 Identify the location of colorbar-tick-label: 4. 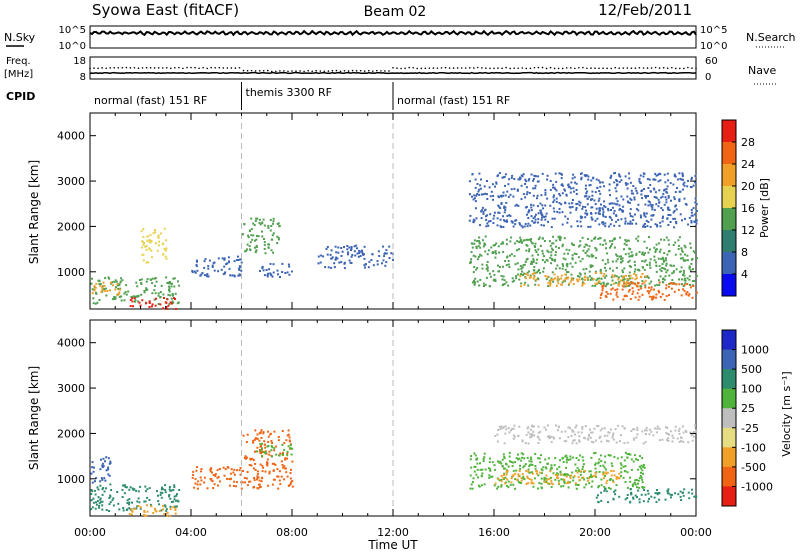
(744, 274).